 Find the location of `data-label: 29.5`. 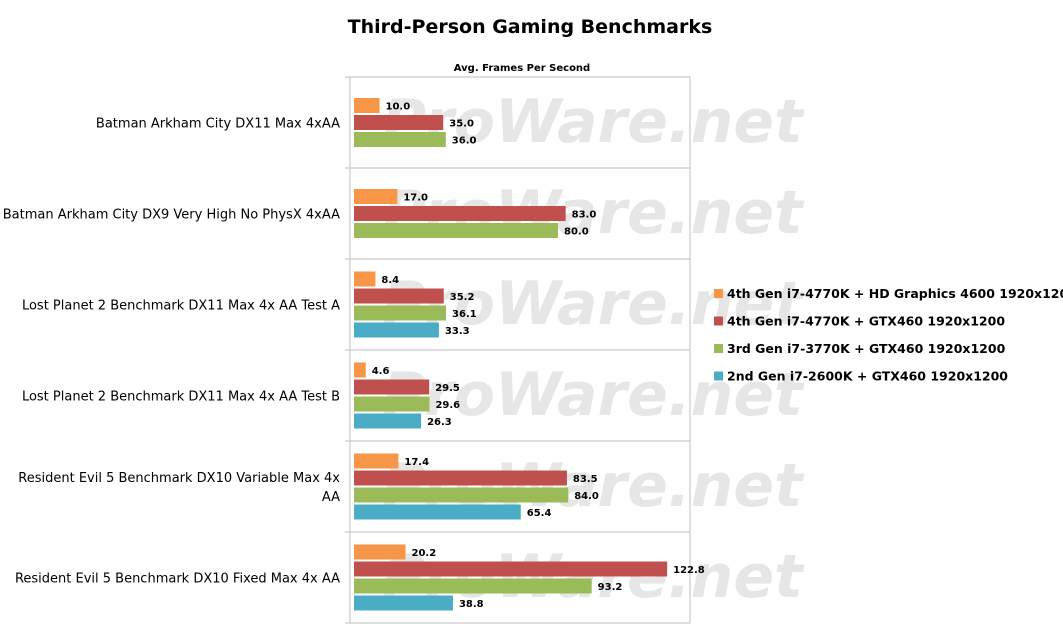

data-label: 29.5 is located at coordinates (447, 388).